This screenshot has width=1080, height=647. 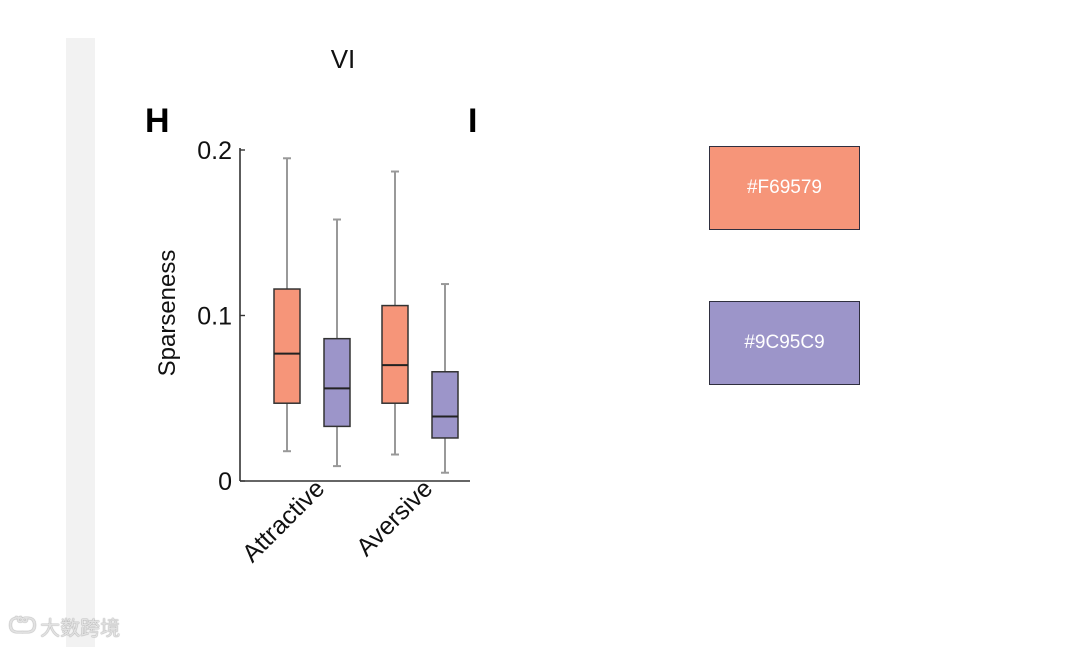 What do you see at coordinates (343, 59) in the screenshot?
I see `chart-title: VI` at bounding box center [343, 59].